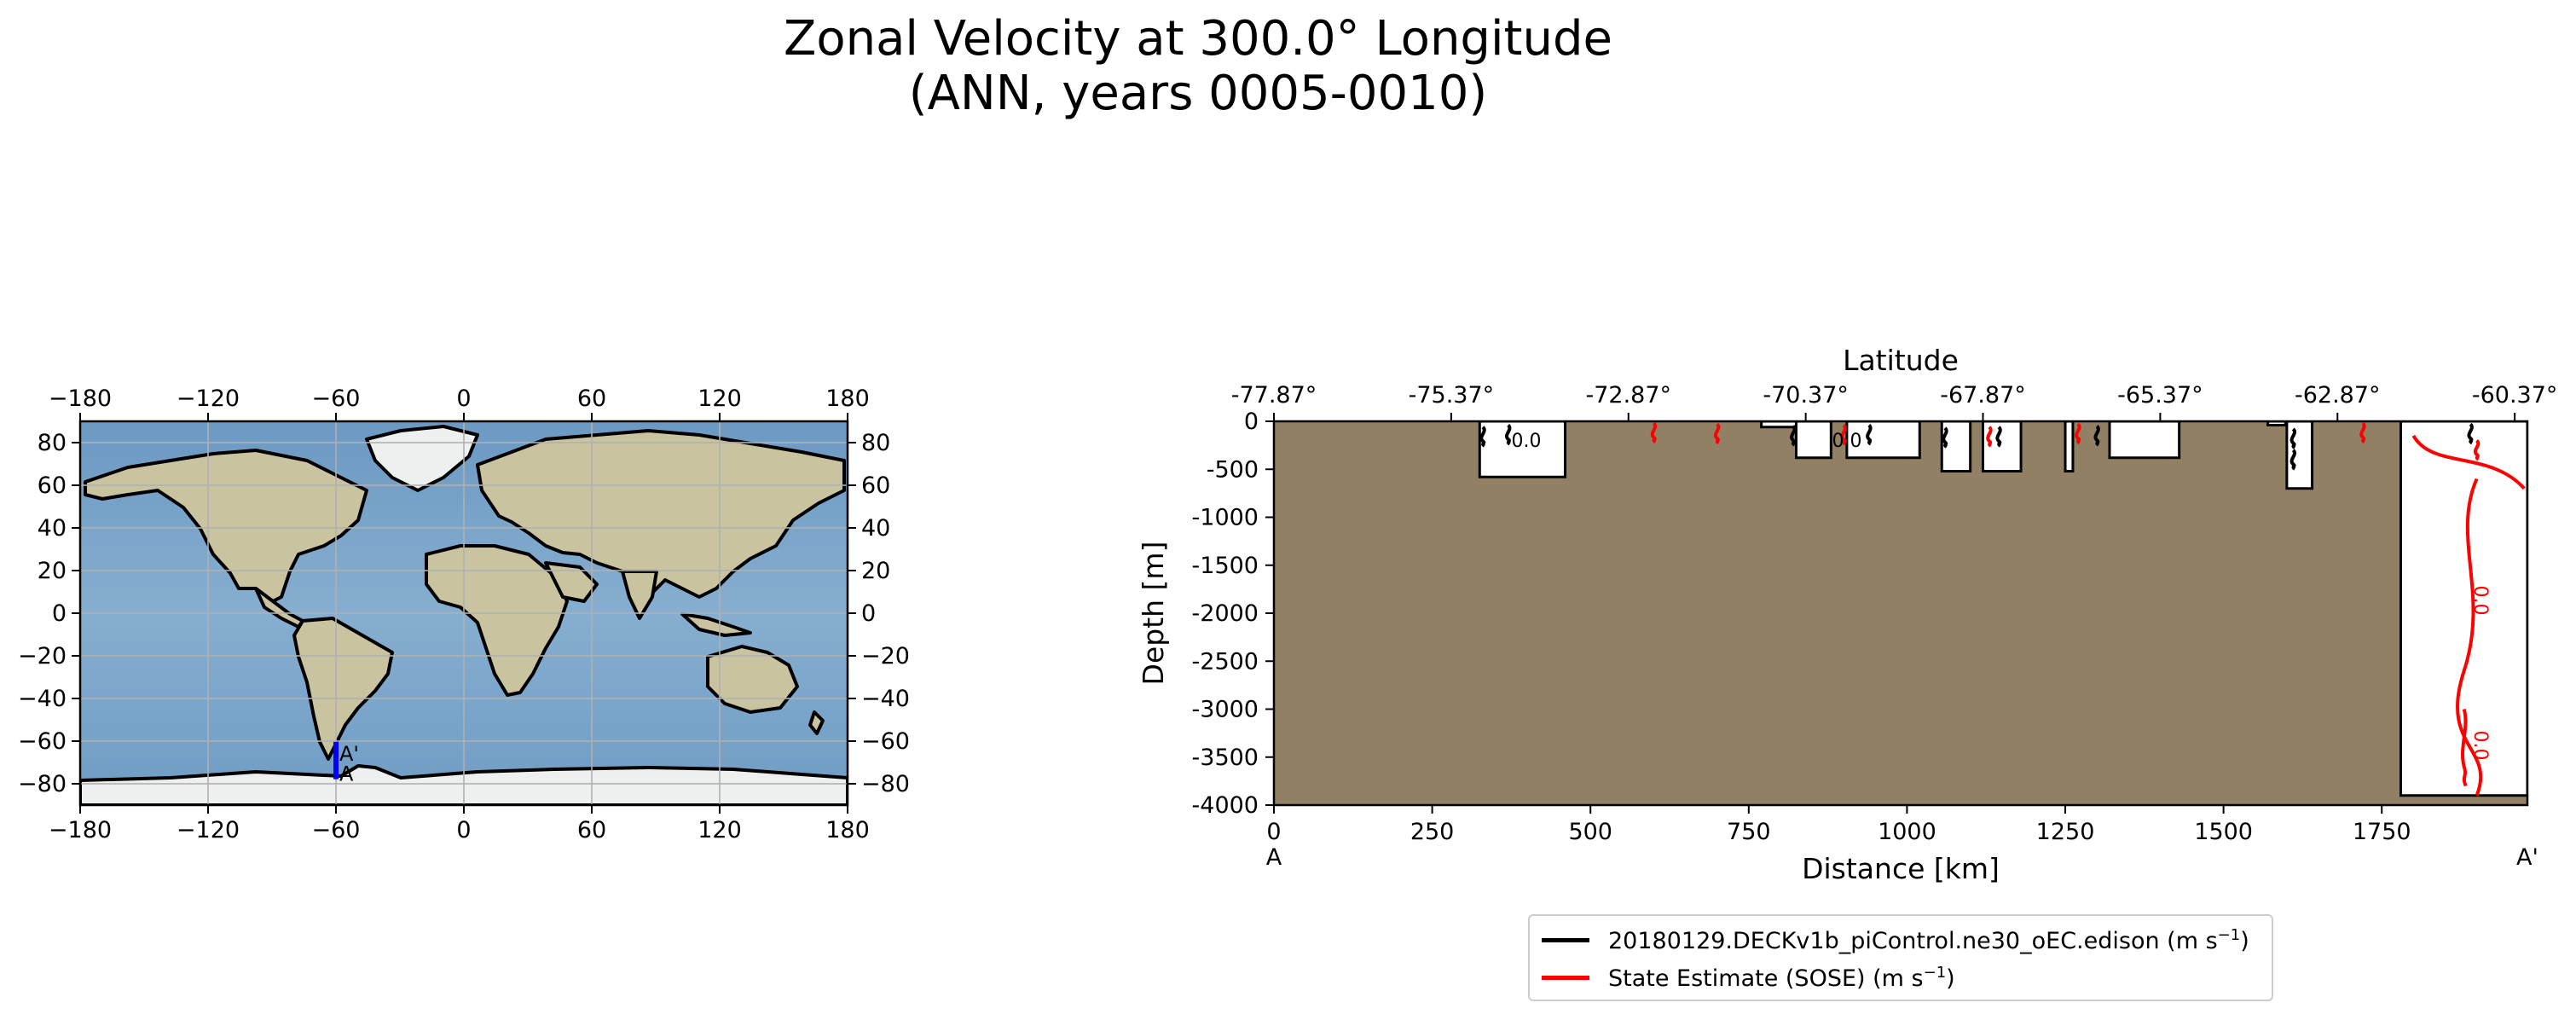 This screenshot has width=2576, height=1020. Describe the element at coordinates (876, 443) in the screenshot. I see `map-right-tick-label: 80` at that location.